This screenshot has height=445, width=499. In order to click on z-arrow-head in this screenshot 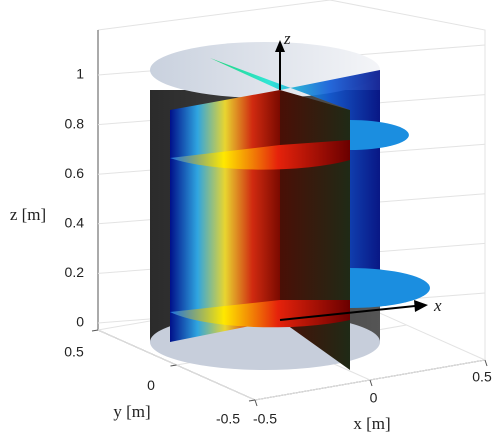, I will do `click(280, 46)`.